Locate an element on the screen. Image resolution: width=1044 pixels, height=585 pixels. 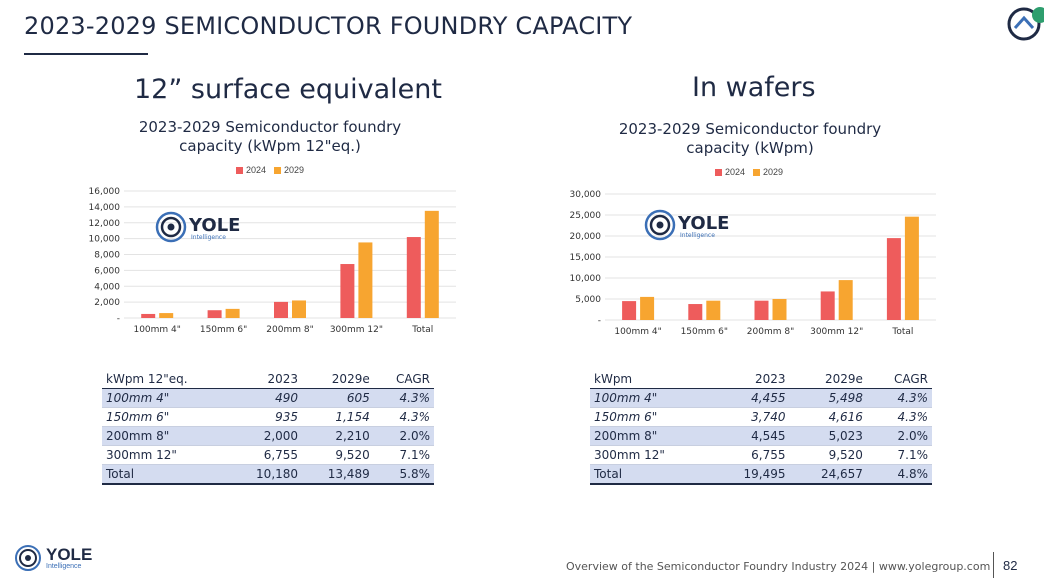
footer-logo-name: YOLE is located at coordinates (69, 554).